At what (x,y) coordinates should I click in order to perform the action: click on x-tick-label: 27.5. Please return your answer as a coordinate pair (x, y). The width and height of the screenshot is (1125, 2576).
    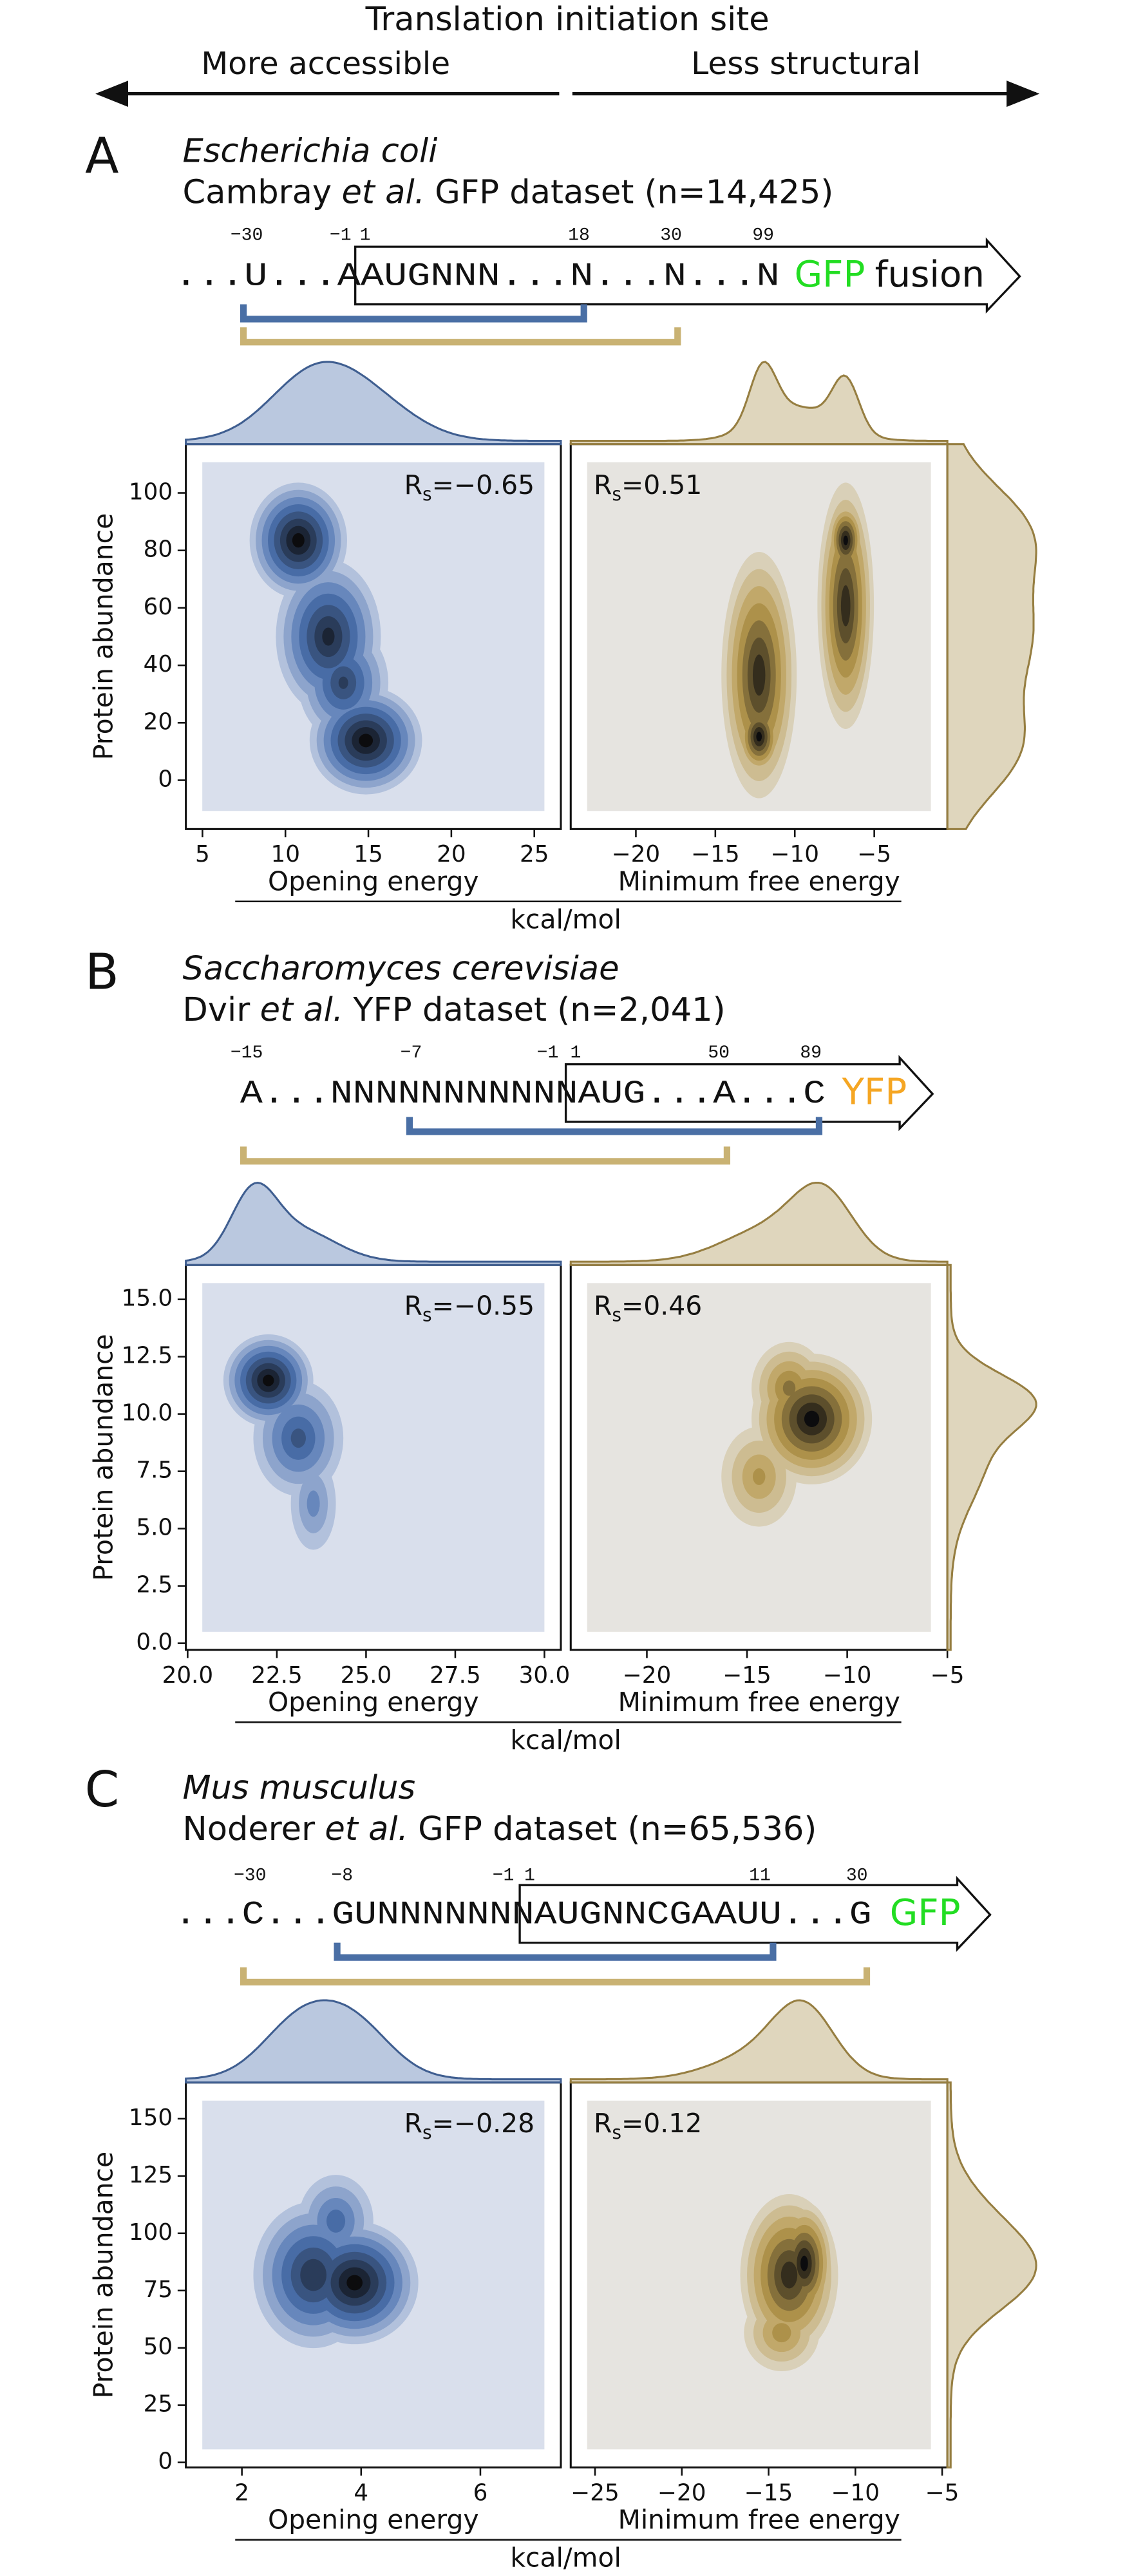
    Looking at the image, I should click on (455, 1675).